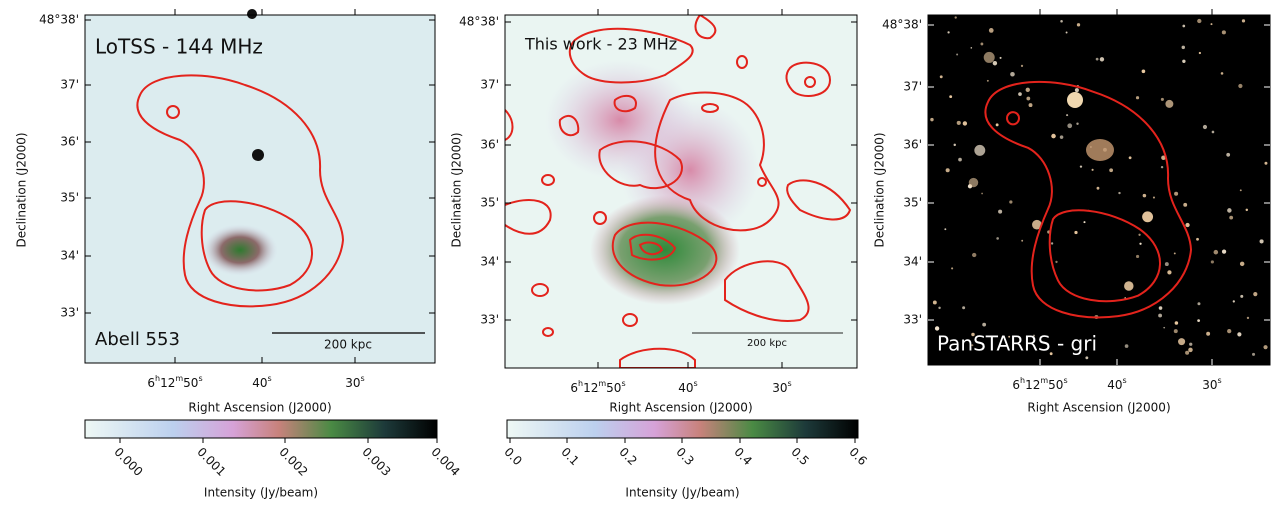  I want to click on panel-label: This work - 23 MHz, so click(600, 44).